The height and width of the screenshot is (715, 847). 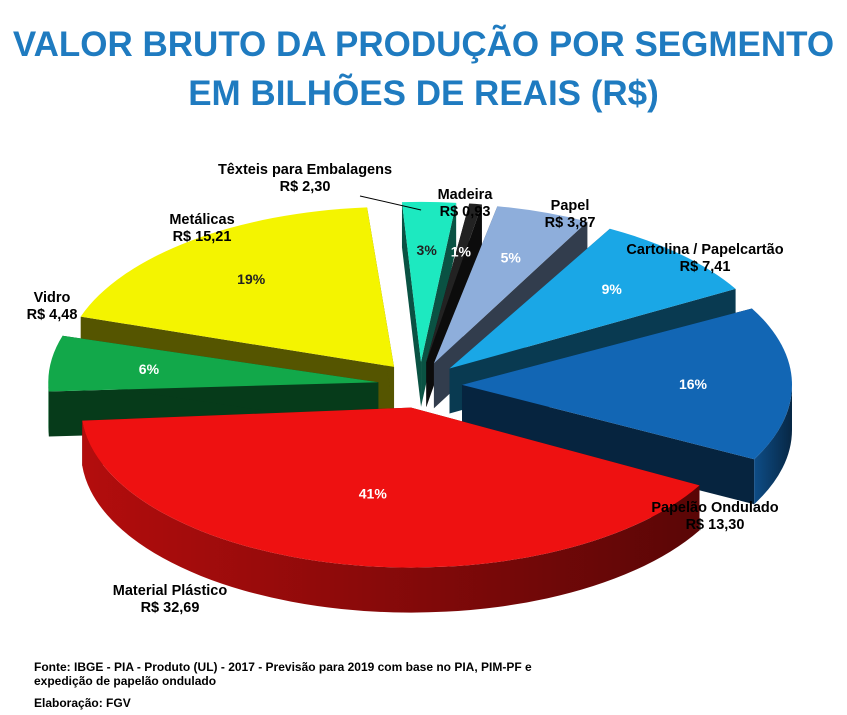 I want to click on slice-name: Madeira, so click(x=465, y=195).